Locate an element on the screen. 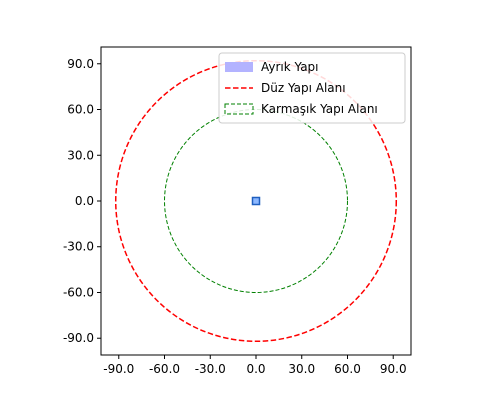 Image resolution: width=500 pixels, height=400 pixels. x-axis: -90.0 -60.0 -30.0 0.0 30.0 60.0 90.0 is located at coordinates (255, 365).